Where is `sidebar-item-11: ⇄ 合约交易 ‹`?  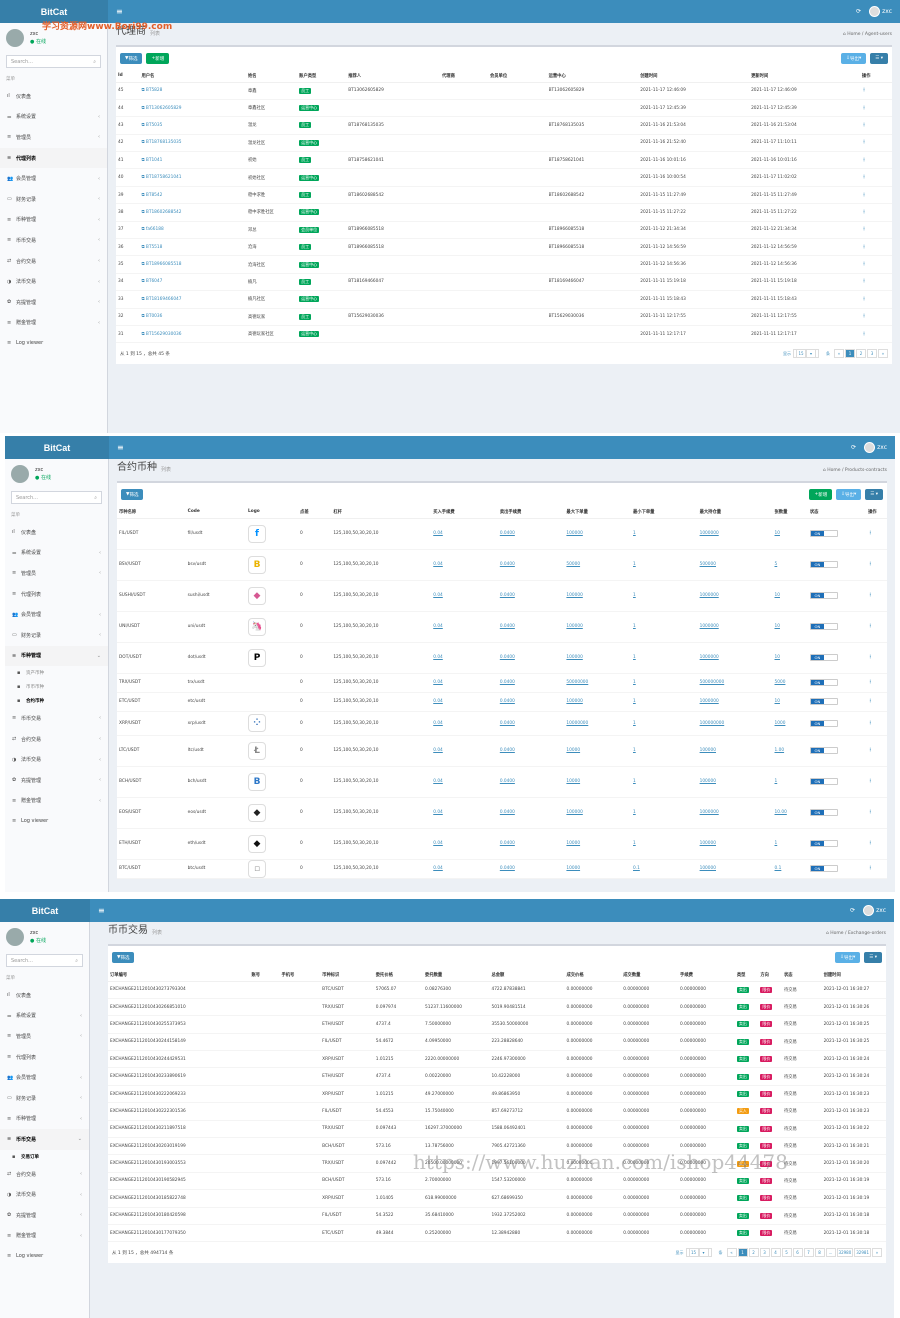 sidebar-item-11: ⇄ 合约交易 ‹ is located at coordinates (56, 739).